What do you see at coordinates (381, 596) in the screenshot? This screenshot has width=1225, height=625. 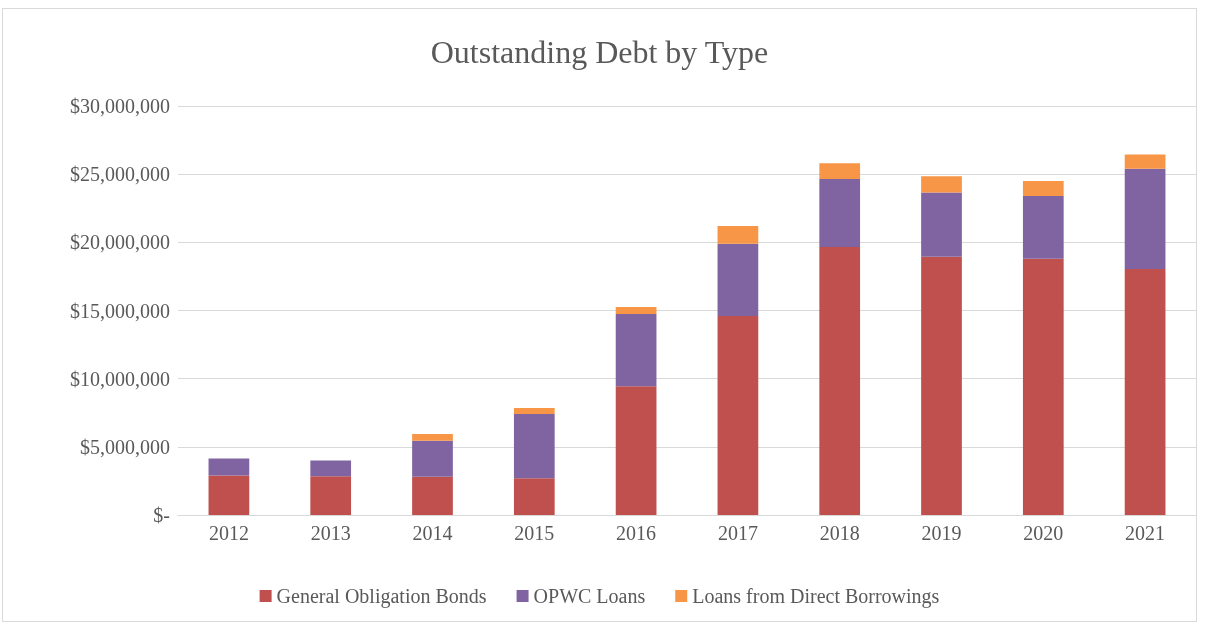 I see `legend-label: General Obligation Bonds` at bounding box center [381, 596].